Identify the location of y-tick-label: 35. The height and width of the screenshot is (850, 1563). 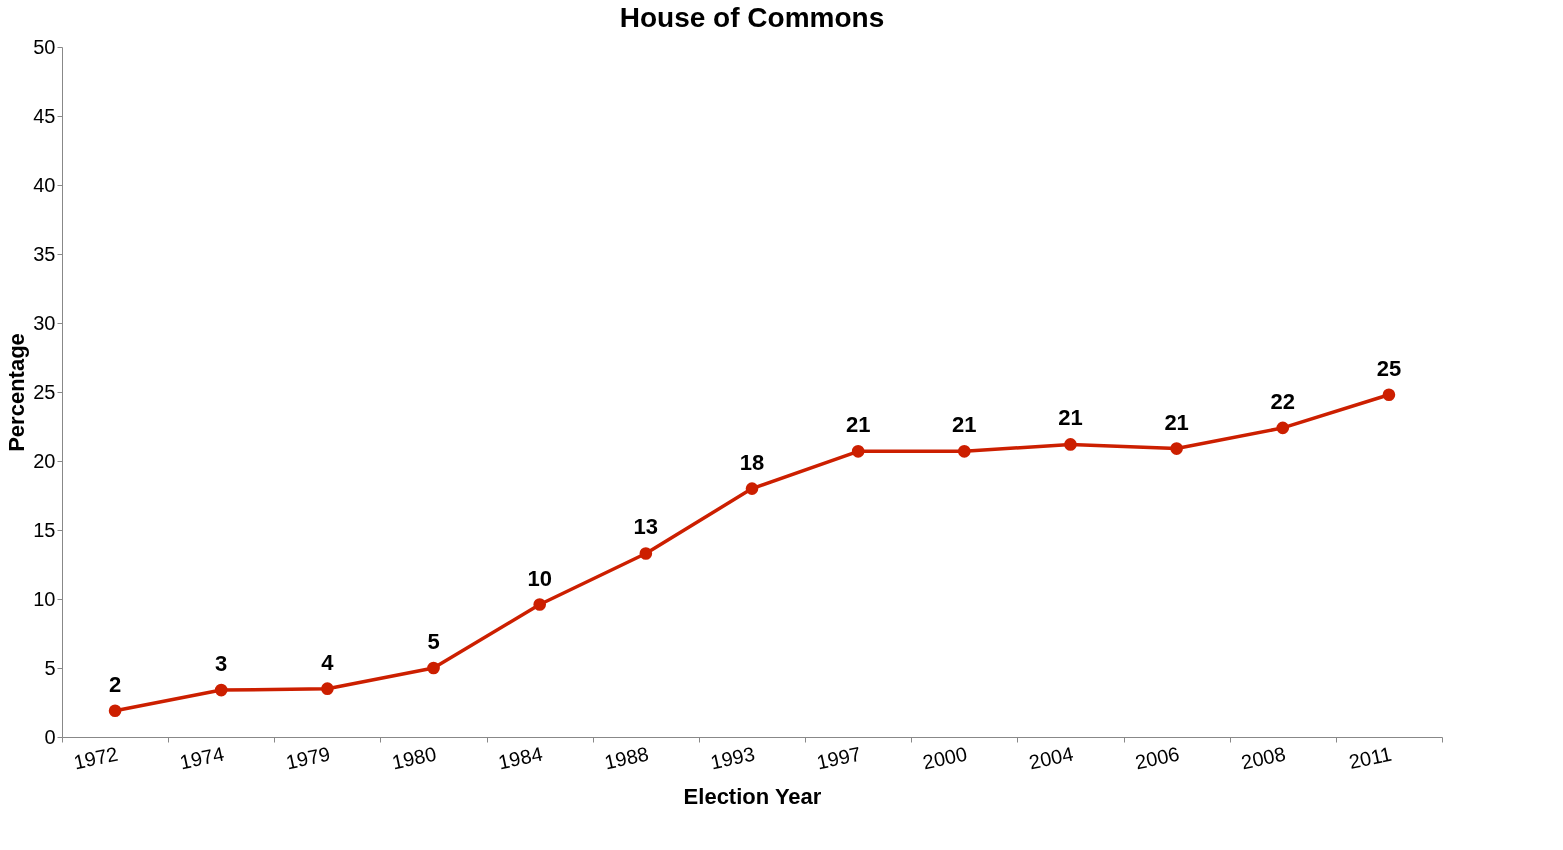
(44, 253).